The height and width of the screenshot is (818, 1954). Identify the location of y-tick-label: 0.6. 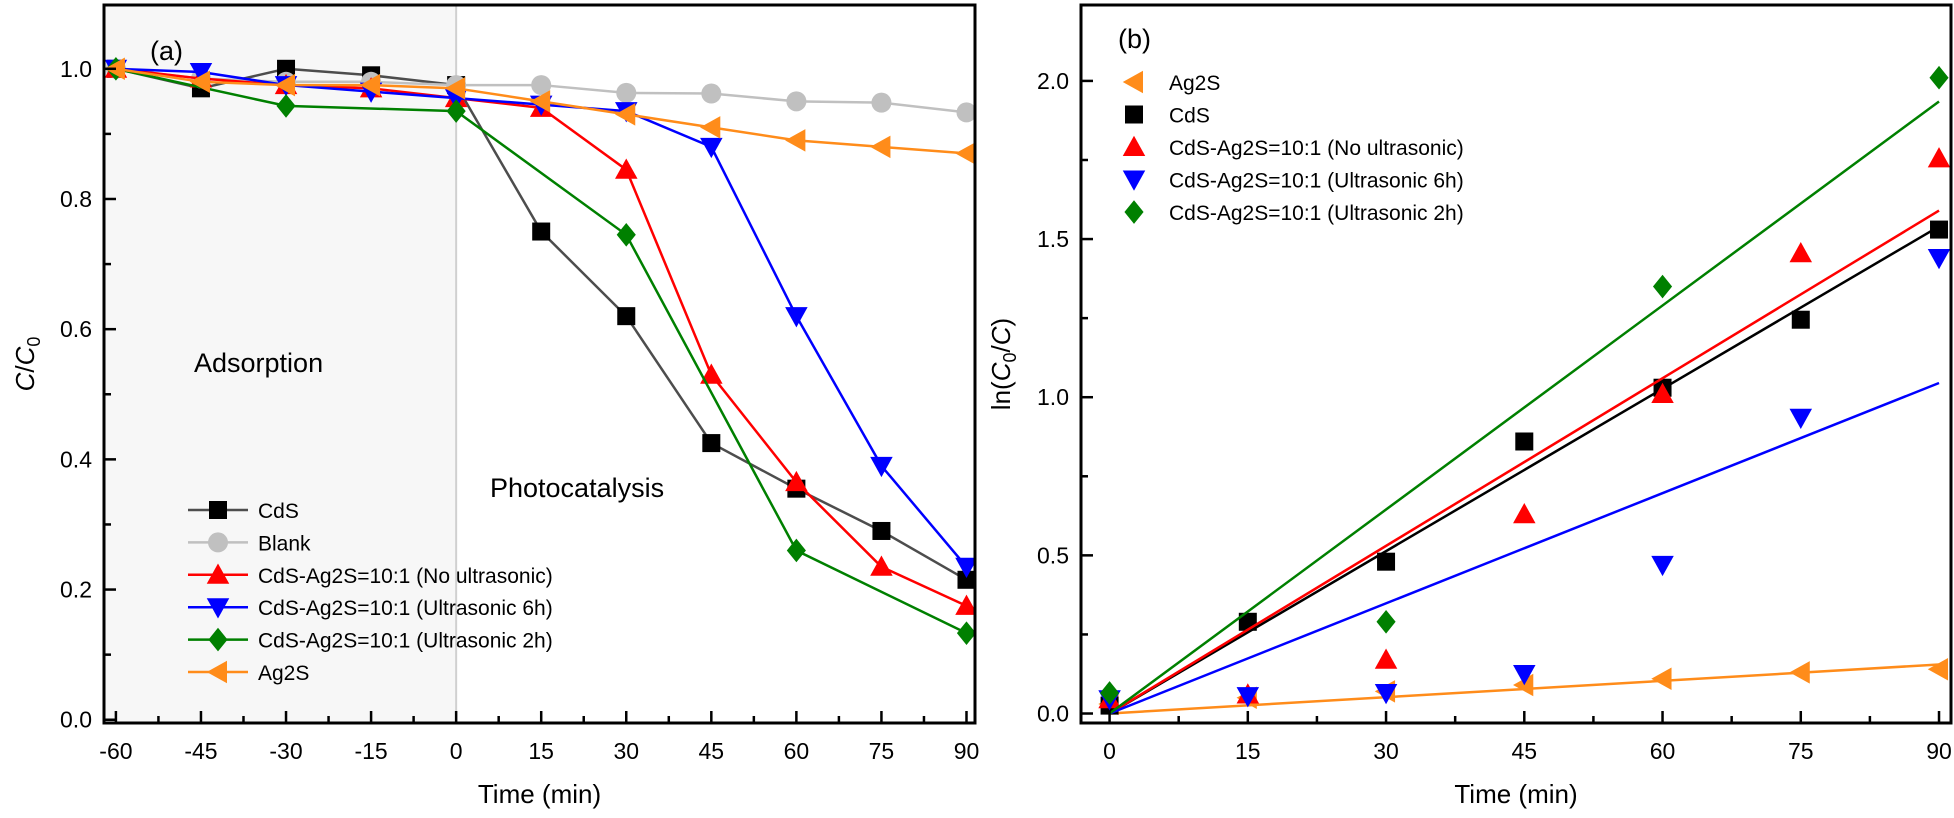
(76, 329).